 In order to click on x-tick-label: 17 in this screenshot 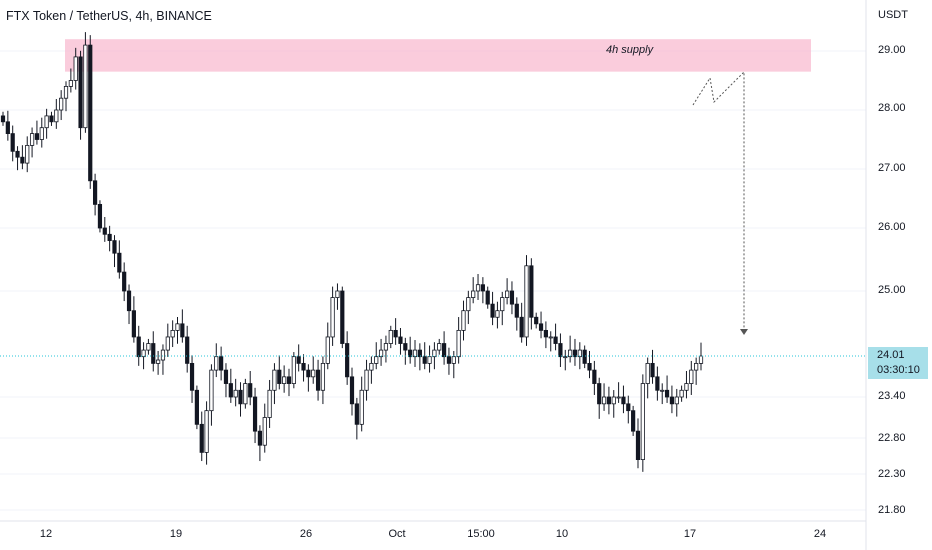, I will do `click(690, 534)`.